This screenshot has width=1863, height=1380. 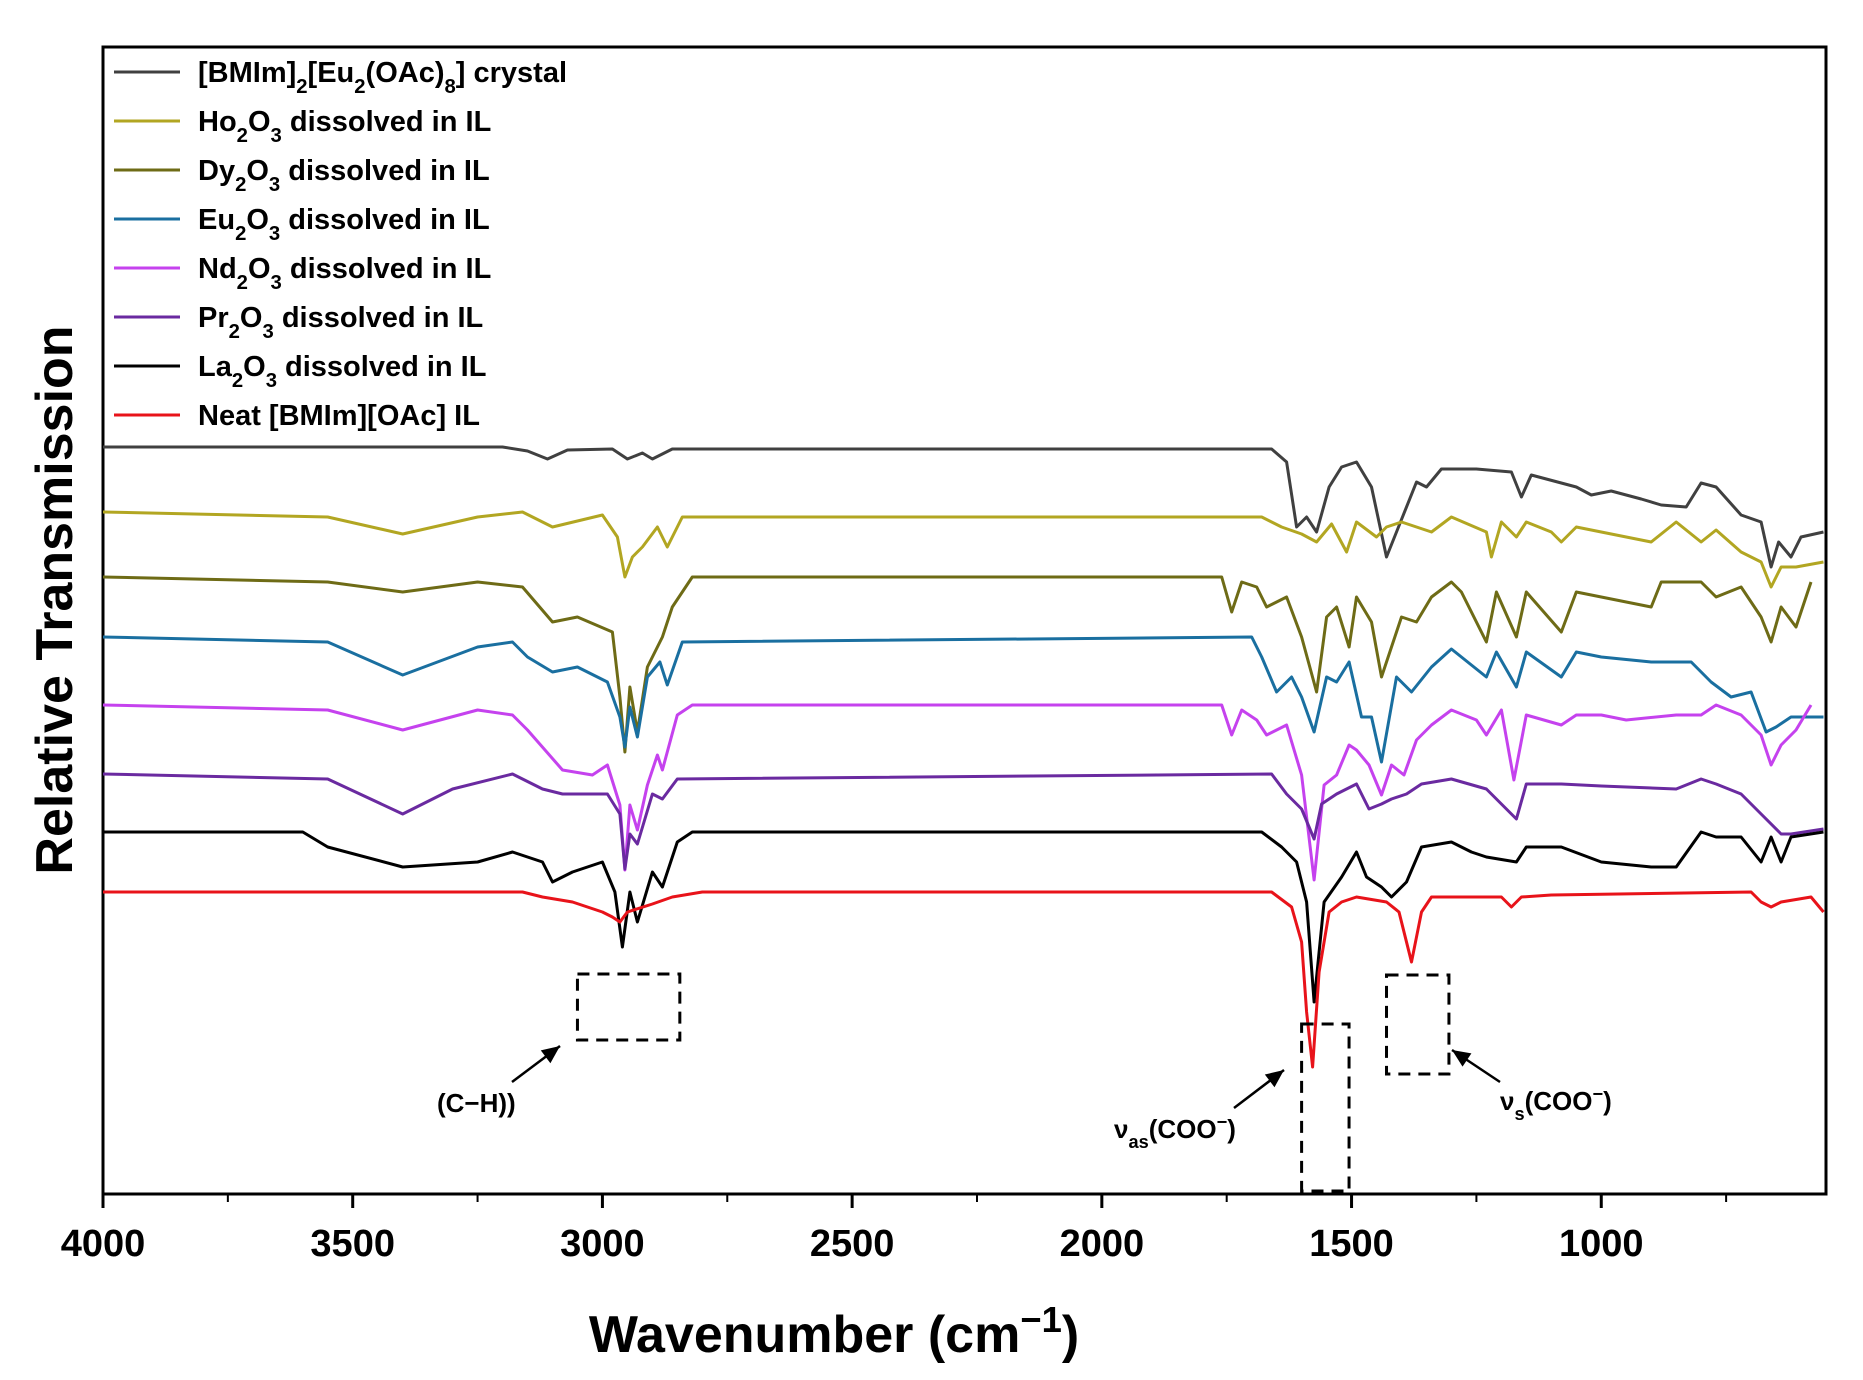 What do you see at coordinates (339, 416) in the screenshot?
I see `legend-label-8: Neat [BMIm][OAc] IL` at bounding box center [339, 416].